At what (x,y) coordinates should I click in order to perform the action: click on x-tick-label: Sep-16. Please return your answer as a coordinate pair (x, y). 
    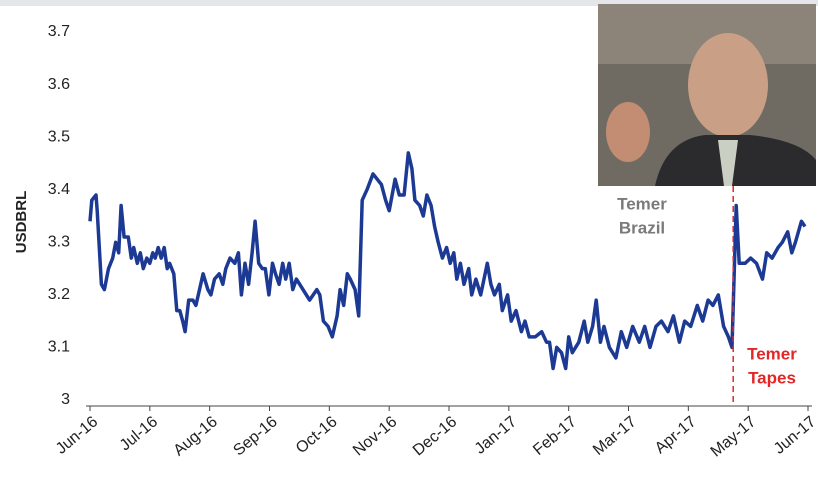
    Looking at the image, I should click on (255, 436).